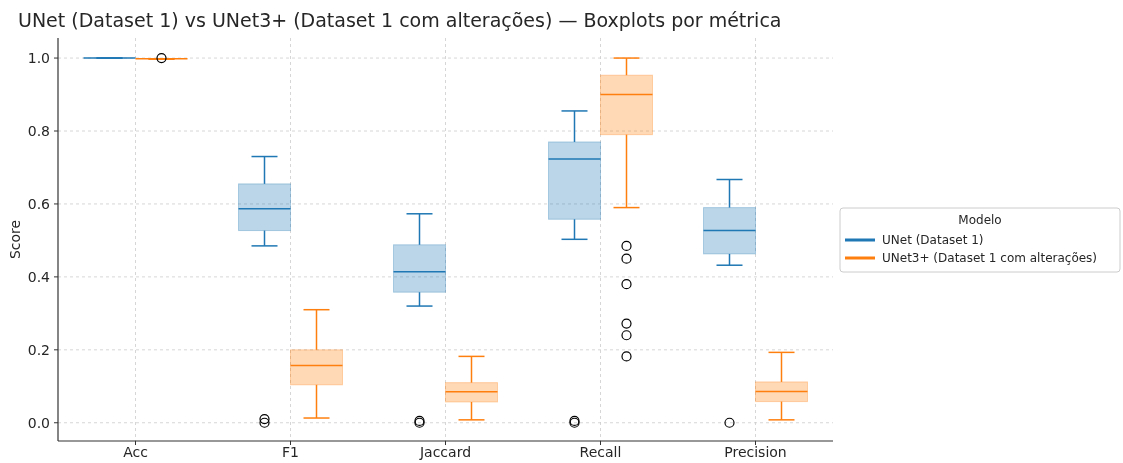  What do you see at coordinates (755, 452) in the screenshot?
I see `x-tick-label: Precision` at bounding box center [755, 452].